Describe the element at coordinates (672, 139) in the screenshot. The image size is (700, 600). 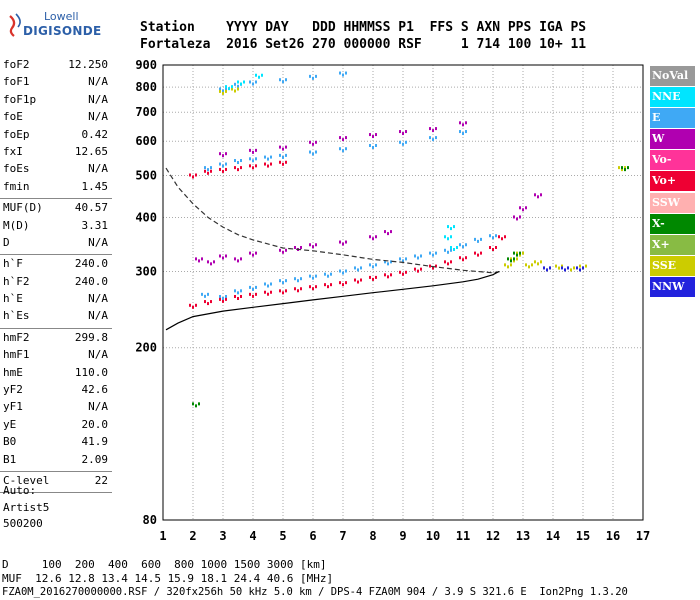
I see `legend-item-w: W` at that location.